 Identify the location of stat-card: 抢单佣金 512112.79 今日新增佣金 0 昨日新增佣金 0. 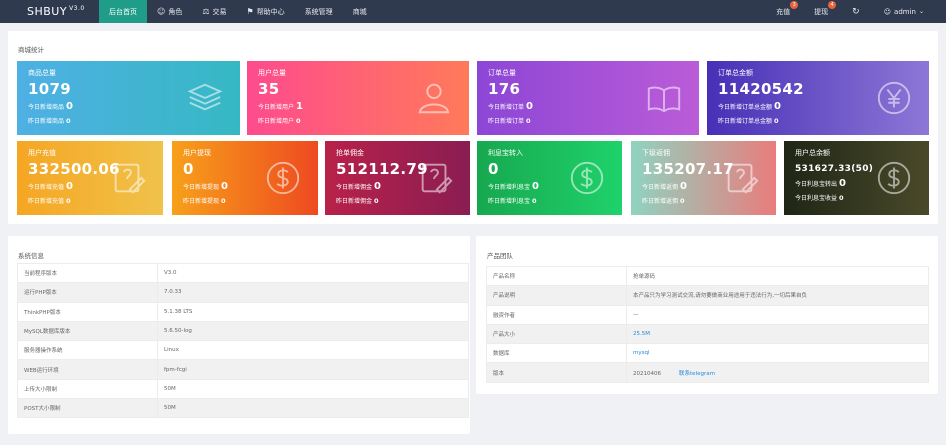
(397, 178).